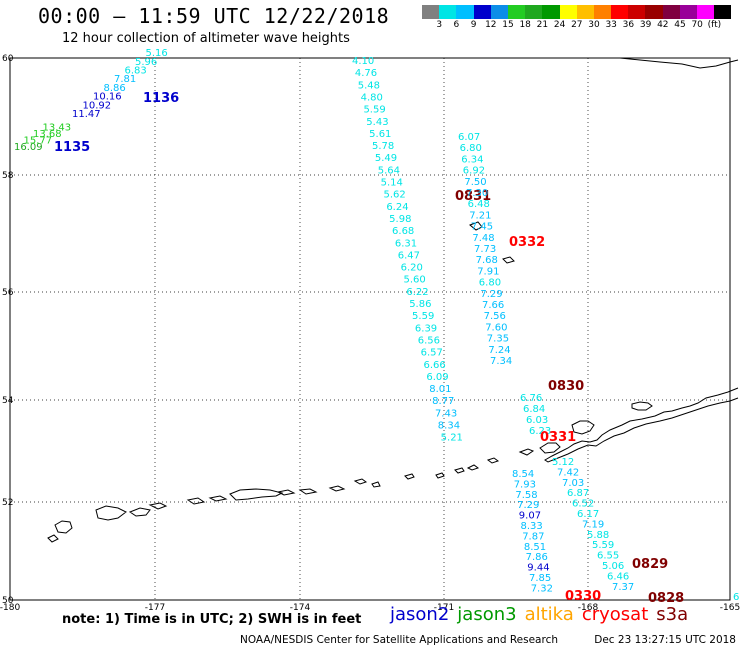  What do you see at coordinates (508, 260) in the screenshot?
I see `pribilof-st-george` at bounding box center [508, 260].